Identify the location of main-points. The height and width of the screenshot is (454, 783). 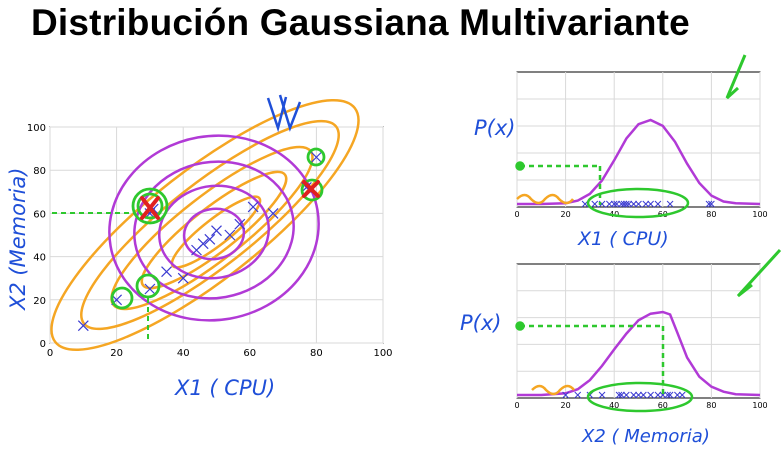
(199, 241).